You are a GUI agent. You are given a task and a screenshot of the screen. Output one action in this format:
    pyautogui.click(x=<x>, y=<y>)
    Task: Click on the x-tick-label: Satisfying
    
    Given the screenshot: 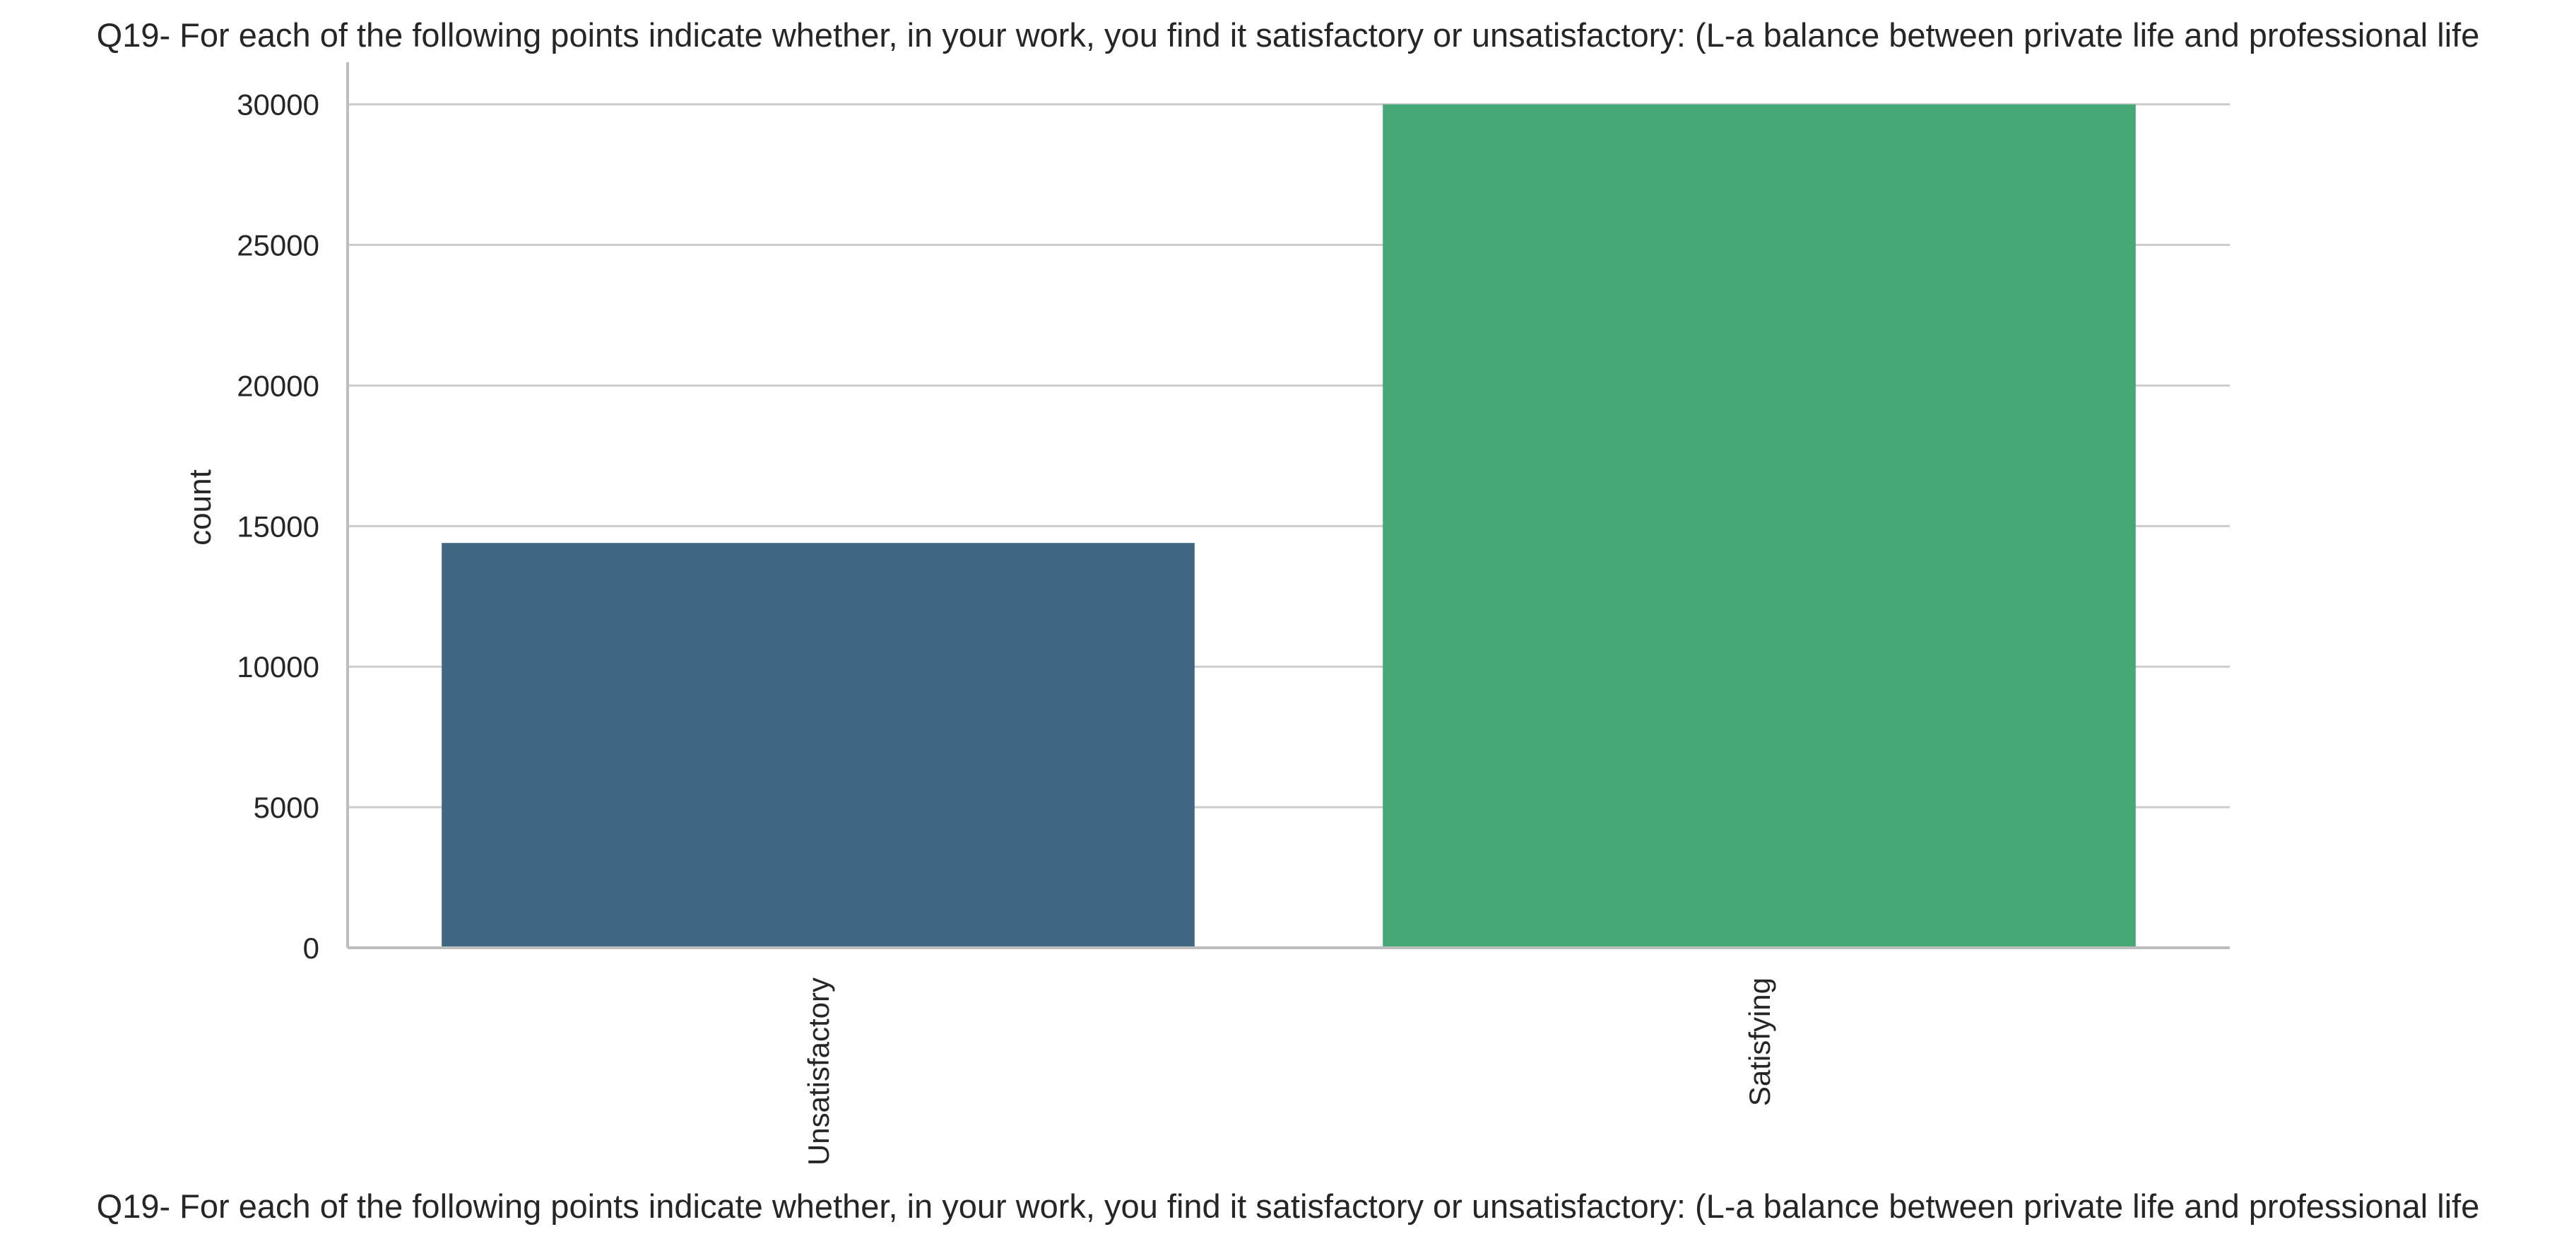 What is the action you would take?
    pyautogui.click(x=1759, y=1041)
    